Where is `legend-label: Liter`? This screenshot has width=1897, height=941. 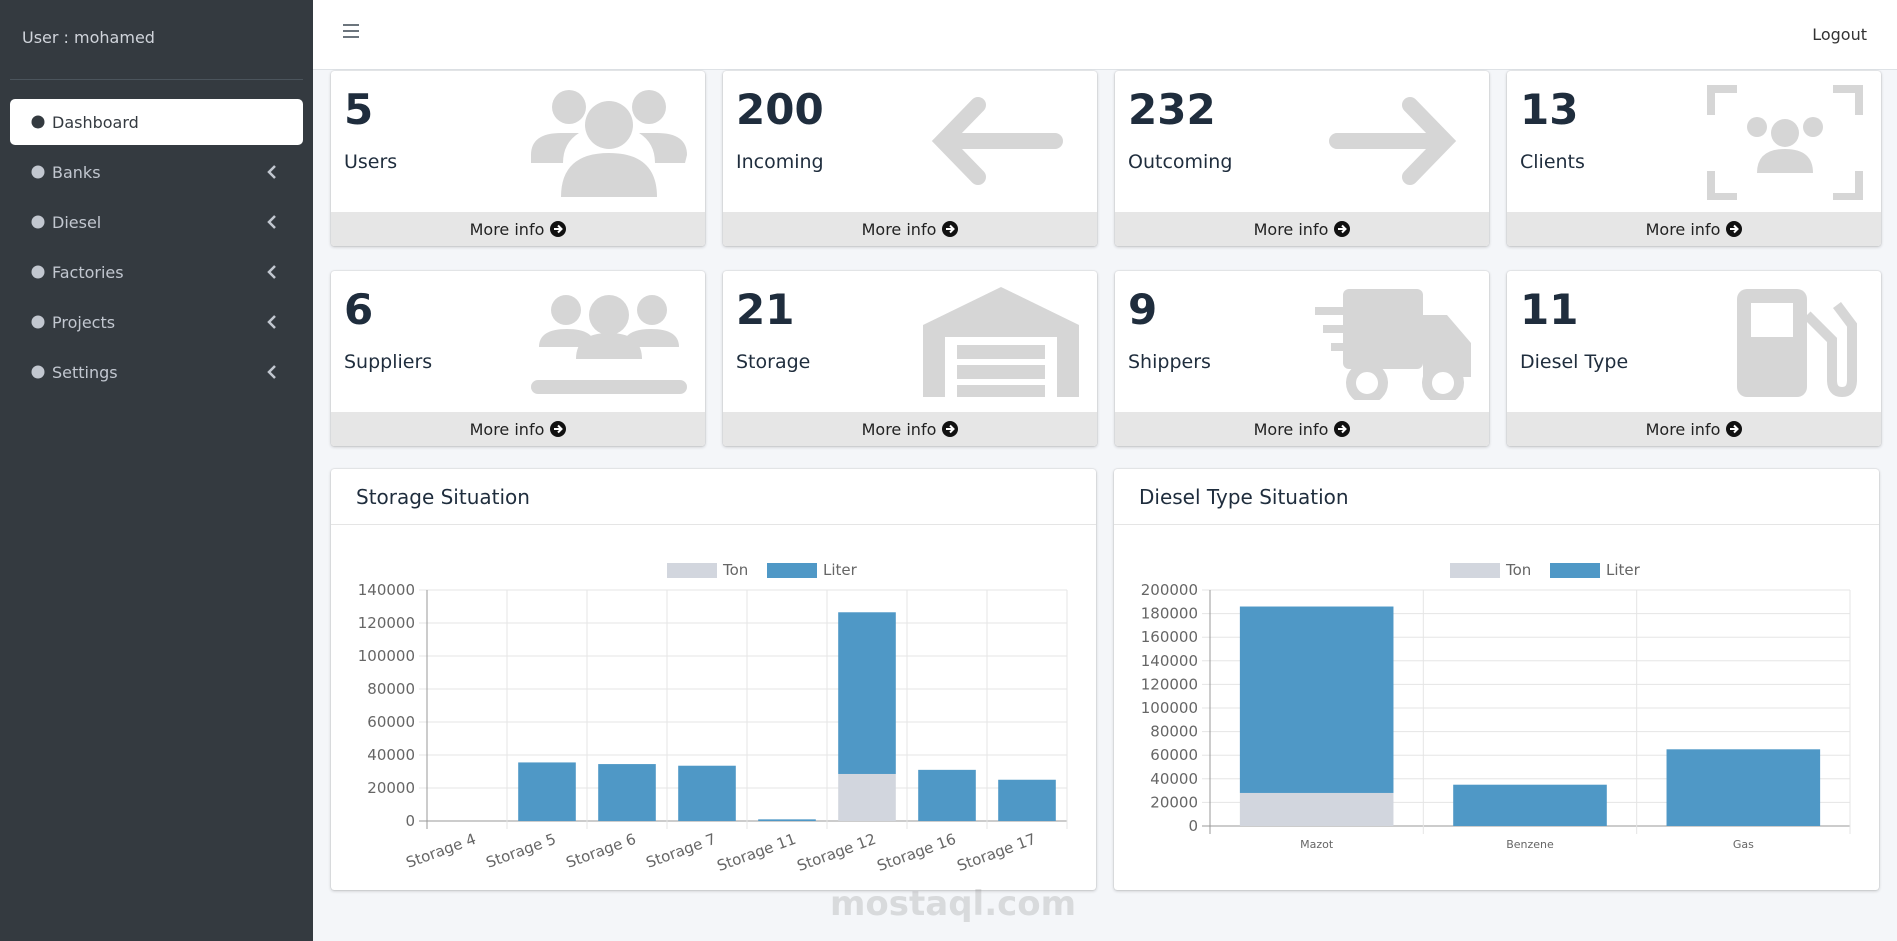
legend-label: Liter is located at coordinates (840, 570).